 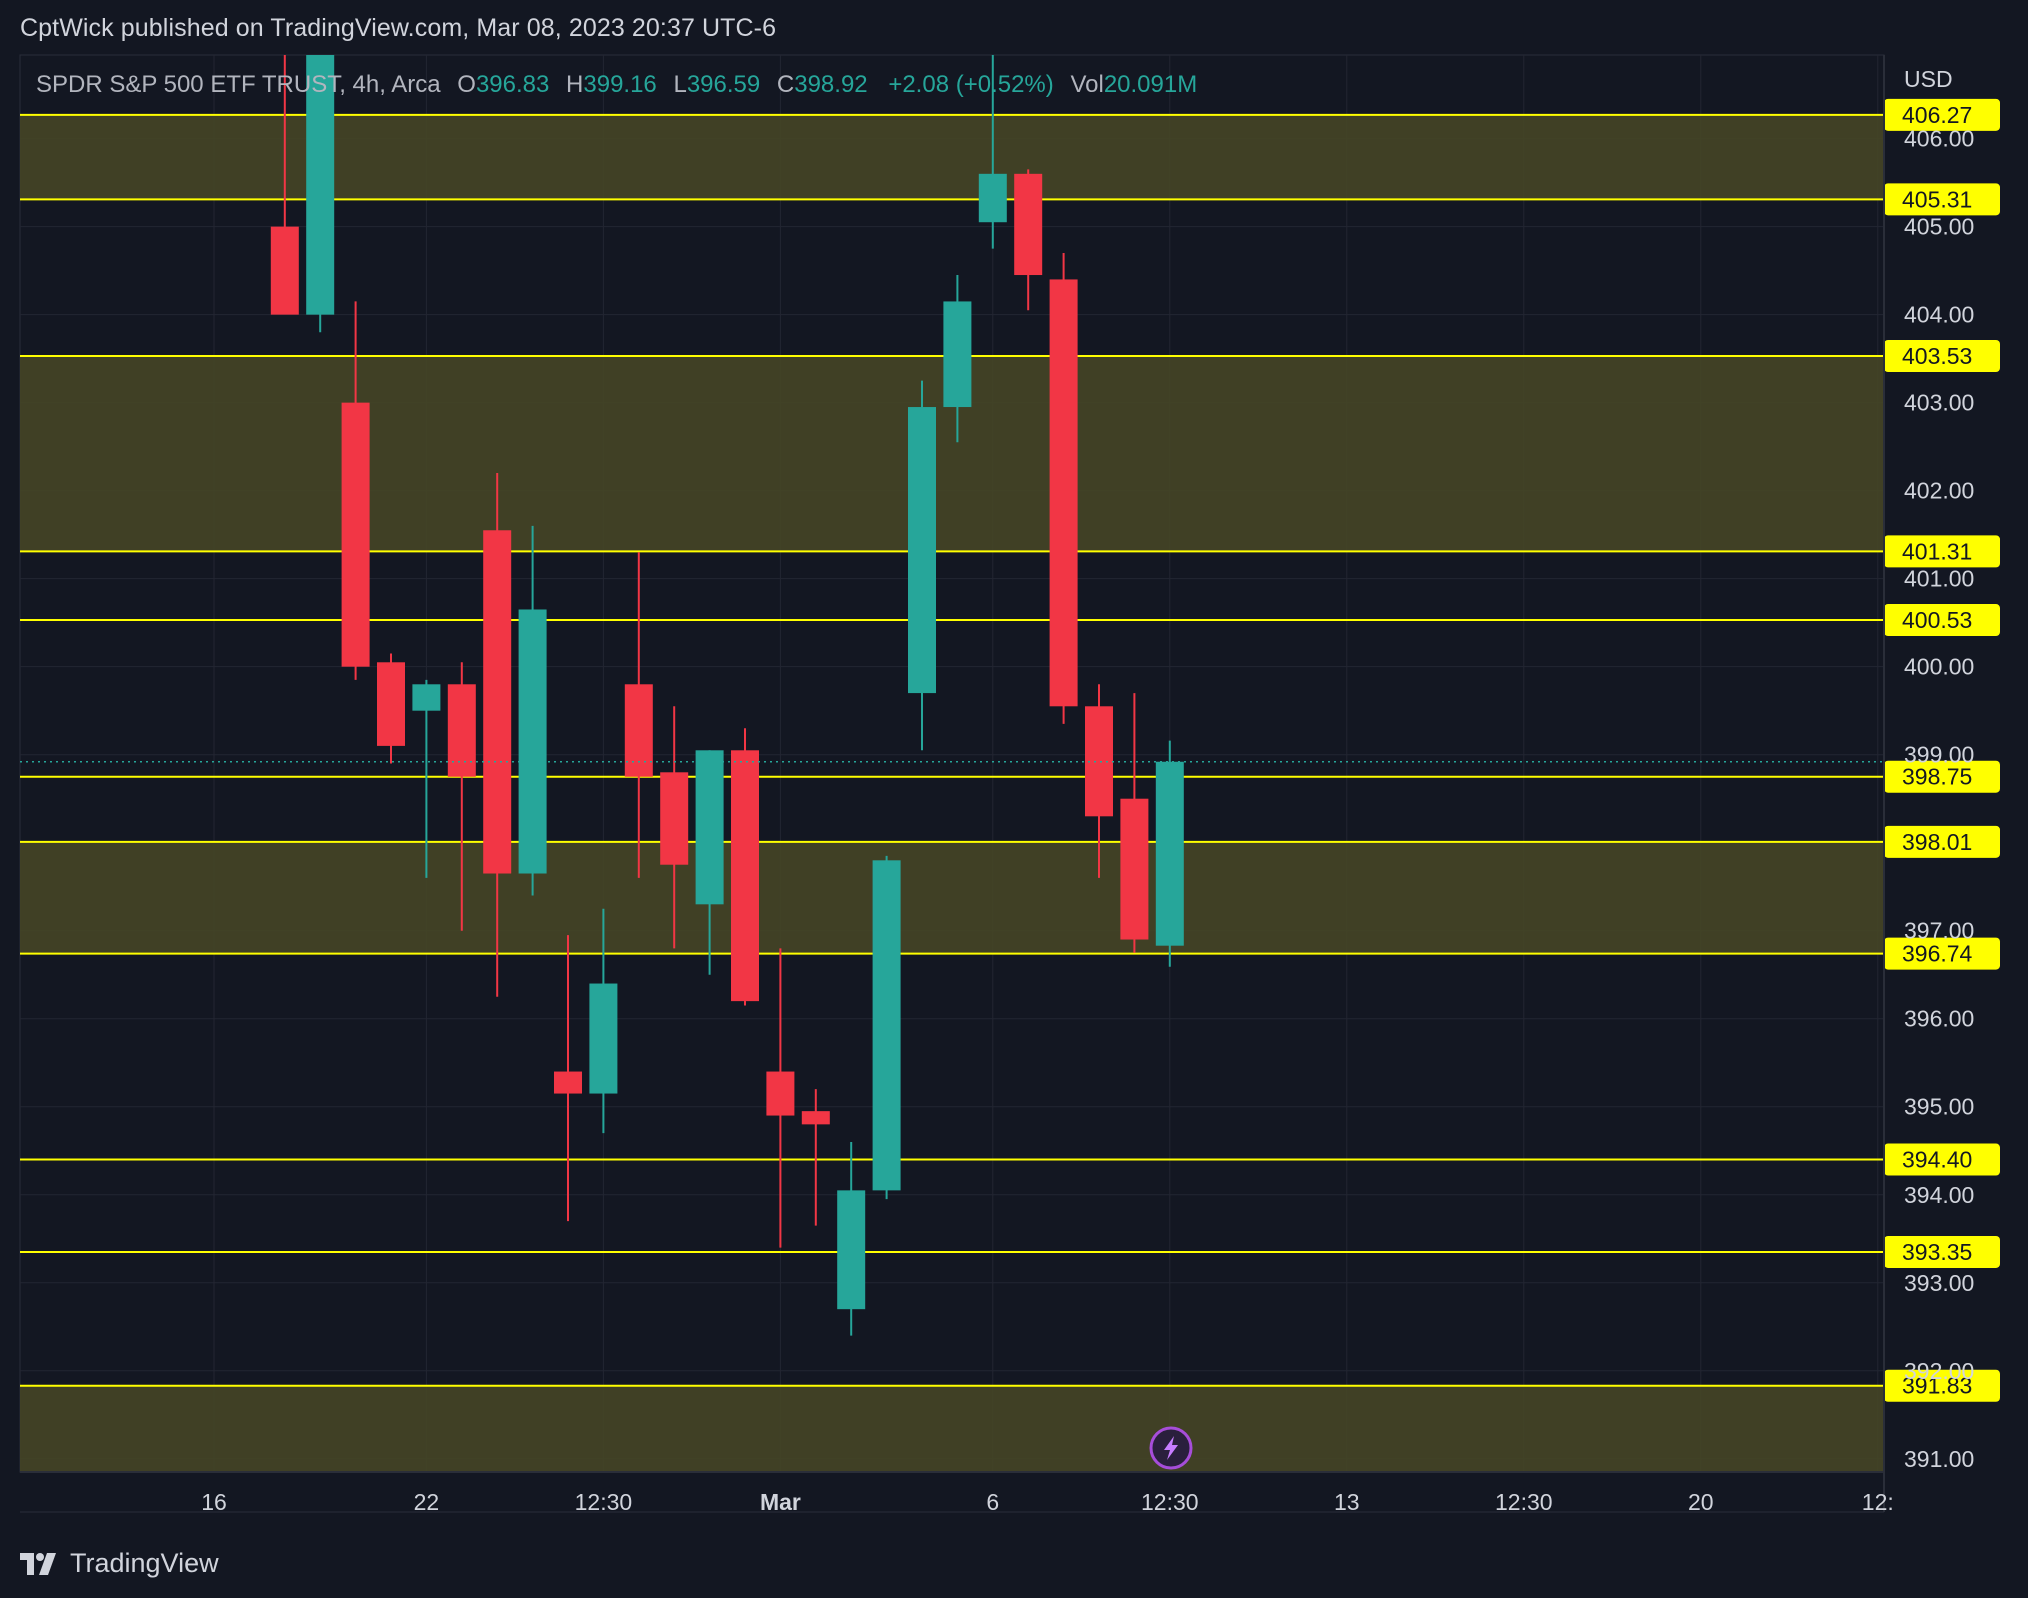 I want to click on tradingview-logo-icon, so click(x=38, y=1563).